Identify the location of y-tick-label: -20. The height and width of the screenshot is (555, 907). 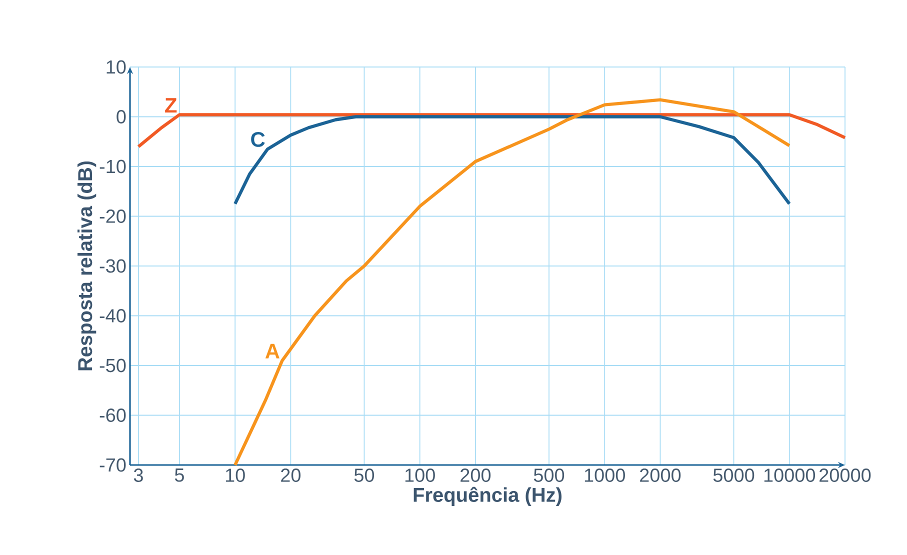
(113, 216).